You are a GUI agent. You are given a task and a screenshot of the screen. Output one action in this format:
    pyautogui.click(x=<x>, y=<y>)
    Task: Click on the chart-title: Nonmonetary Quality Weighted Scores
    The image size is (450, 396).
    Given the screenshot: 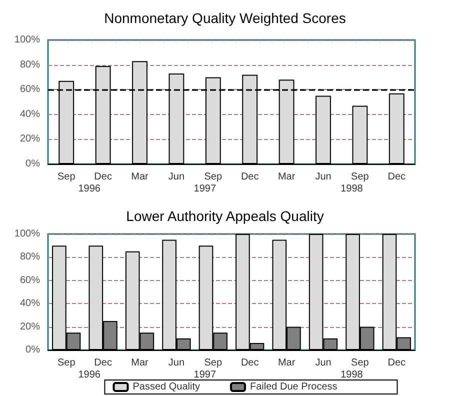 What is the action you would take?
    pyautogui.click(x=225, y=18)
    